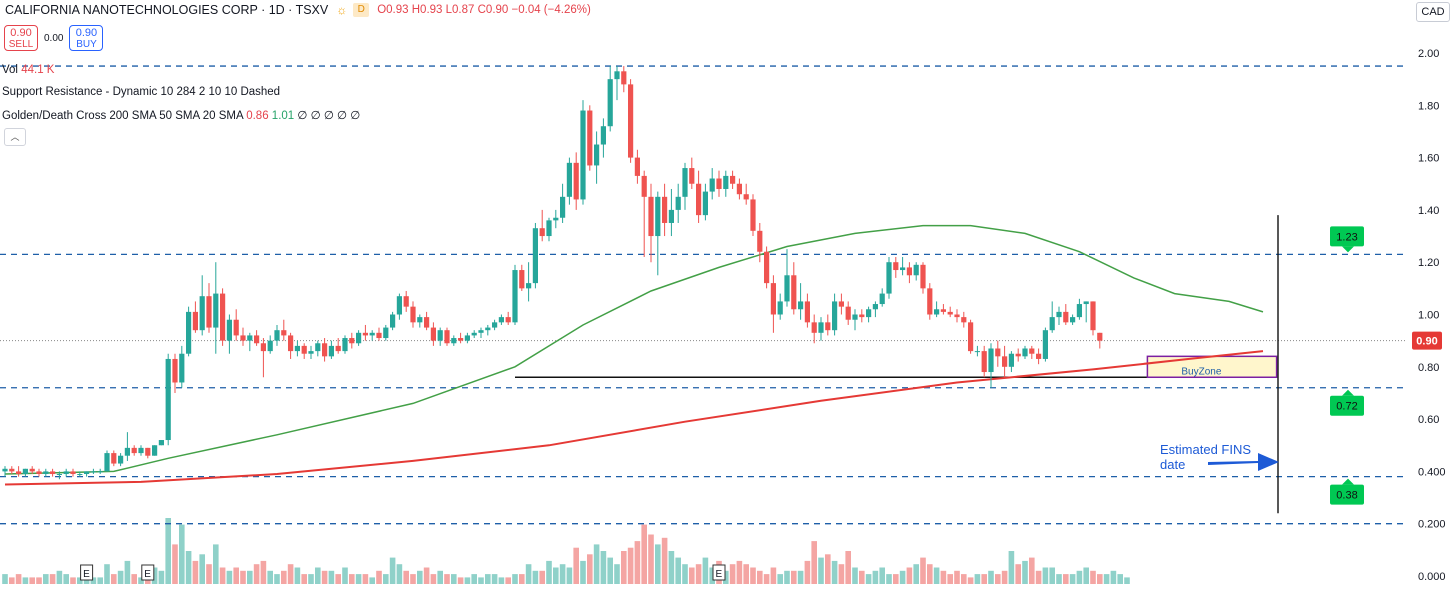 This screenshot has width=1456, height=599. I want to click on currency-selector: CAD, so click(1433, 12).